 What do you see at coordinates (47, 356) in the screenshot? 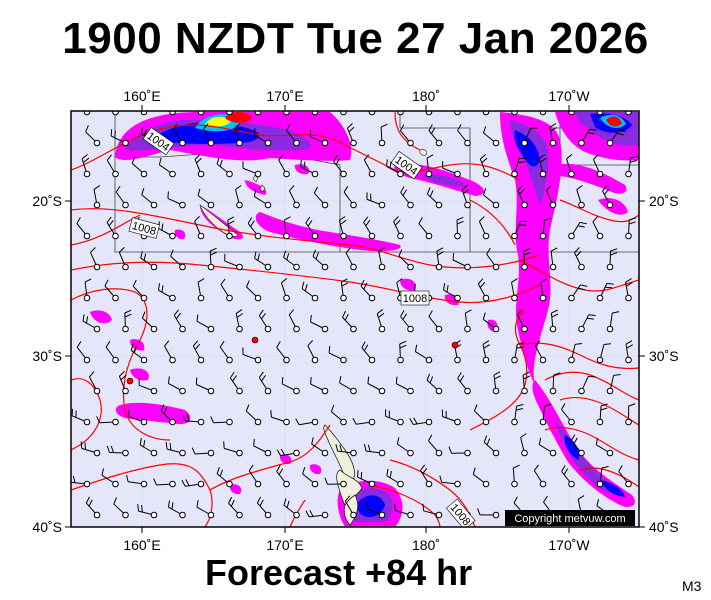
I see `lat-label: 30˚S` at bounding box center [47, 356].